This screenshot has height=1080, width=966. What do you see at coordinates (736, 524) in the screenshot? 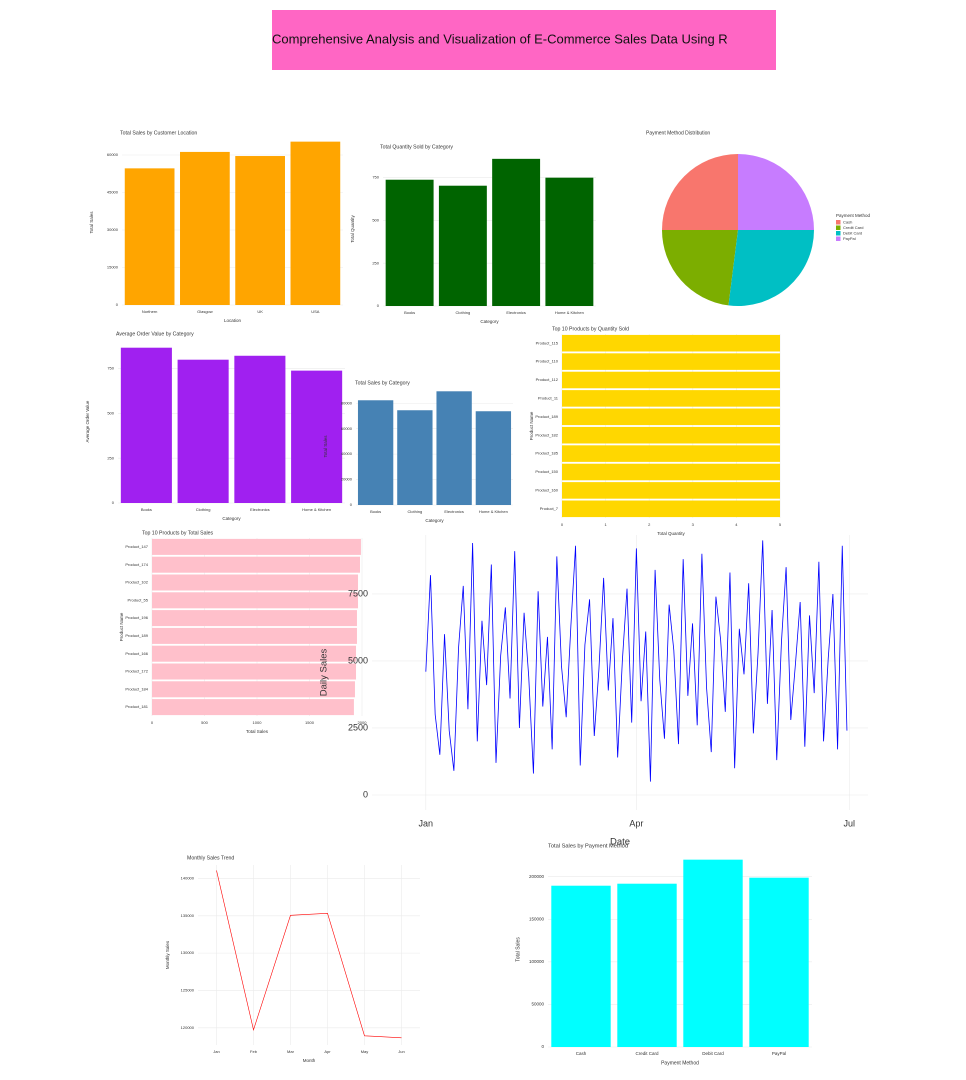
I see `x-tick-label: 4` at bounding box center [736, 524].